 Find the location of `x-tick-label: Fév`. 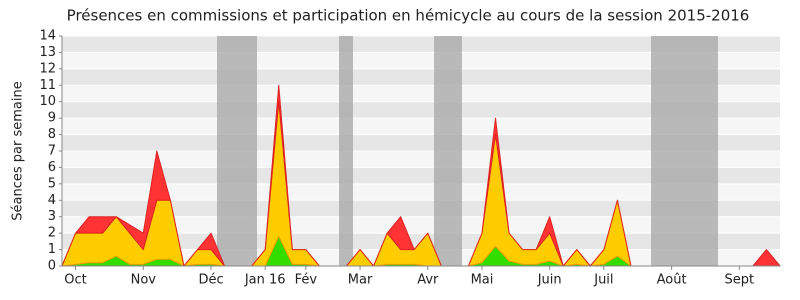

x-tick-label: Fév is located at coordinates (306, 280).